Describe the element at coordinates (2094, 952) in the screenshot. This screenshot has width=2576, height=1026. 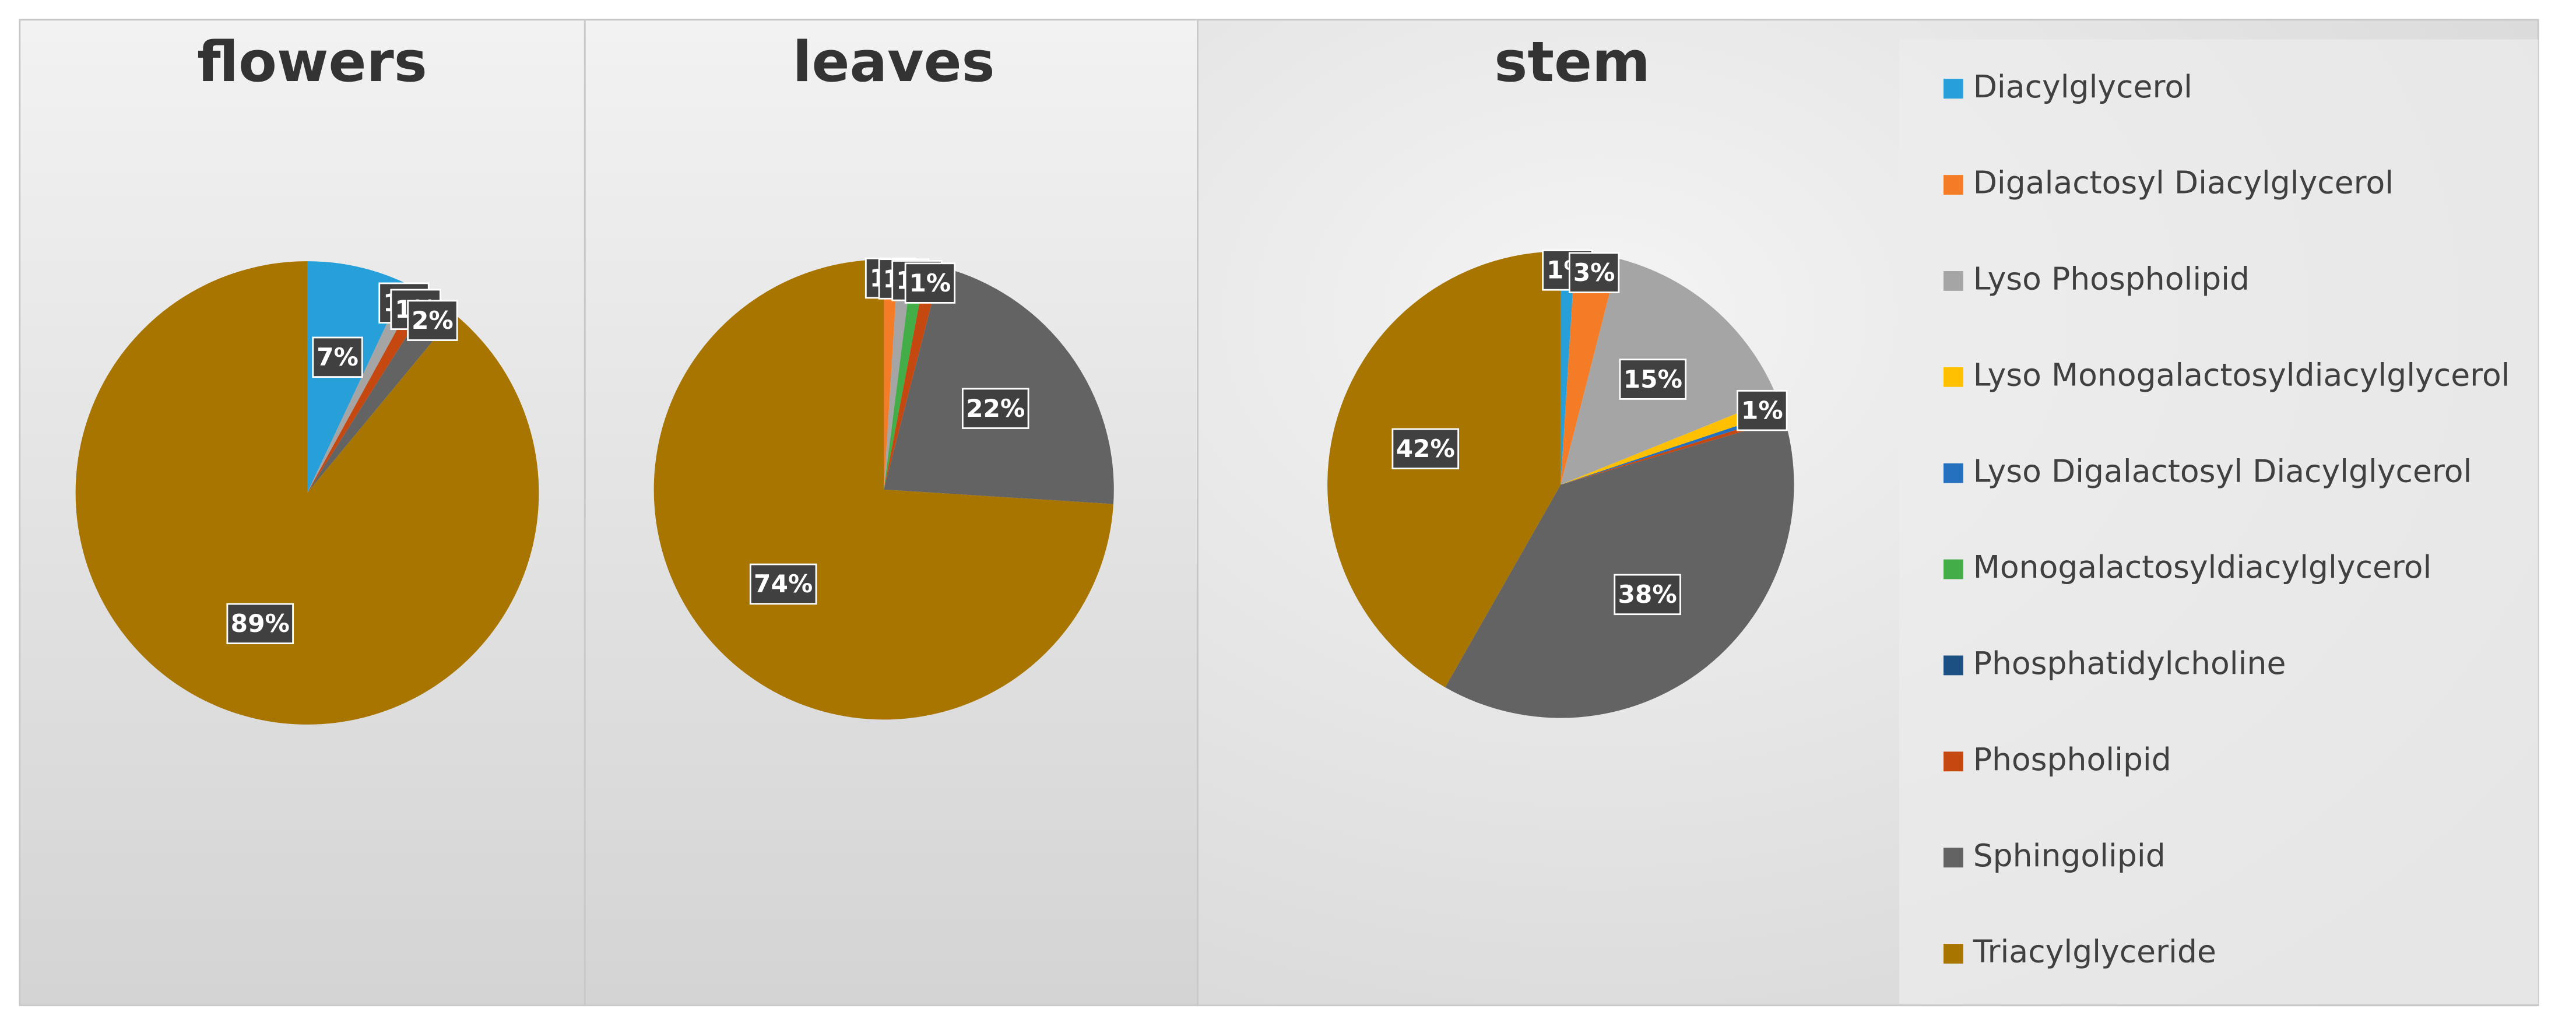
I see `legend-label: Triacylglyceride` at that location.